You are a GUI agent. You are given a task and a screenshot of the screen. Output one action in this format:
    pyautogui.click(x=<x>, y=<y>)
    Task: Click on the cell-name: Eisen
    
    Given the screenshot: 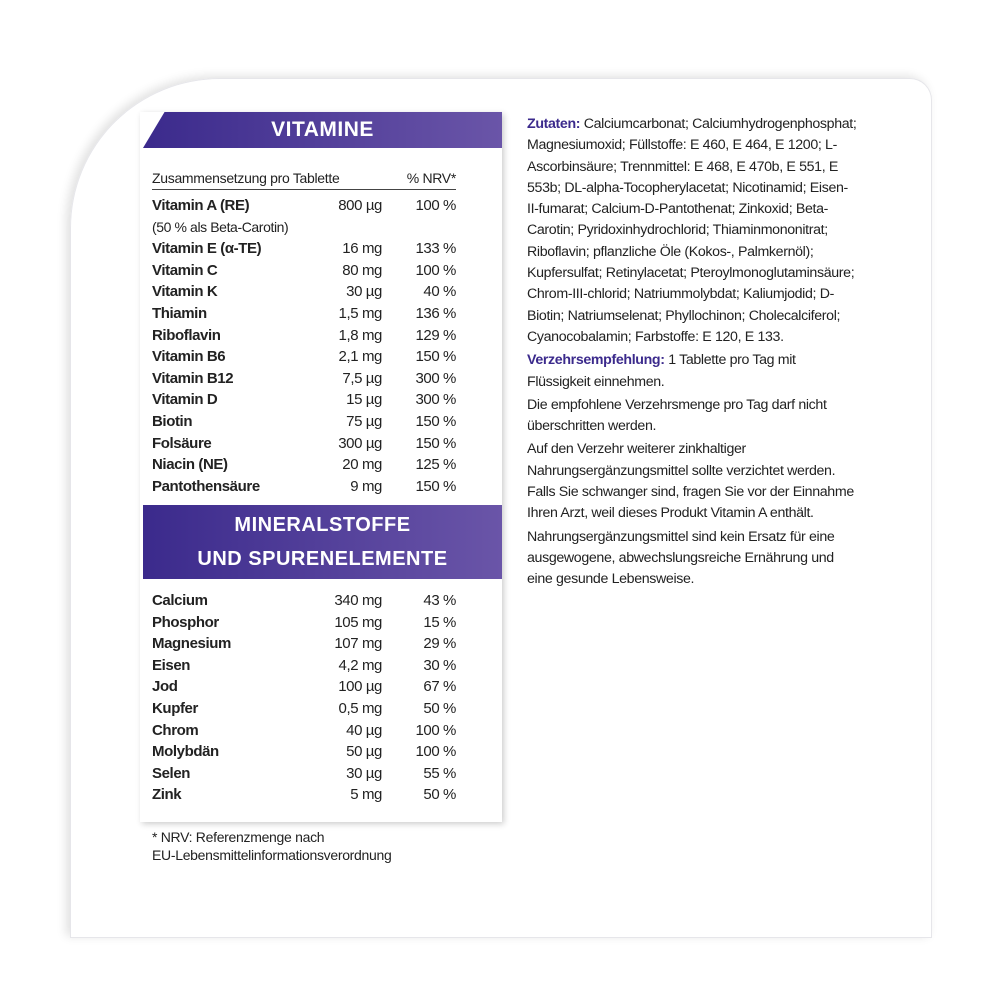 What is the action you would take?
    pyautogui.click(x=171, y=665)
    